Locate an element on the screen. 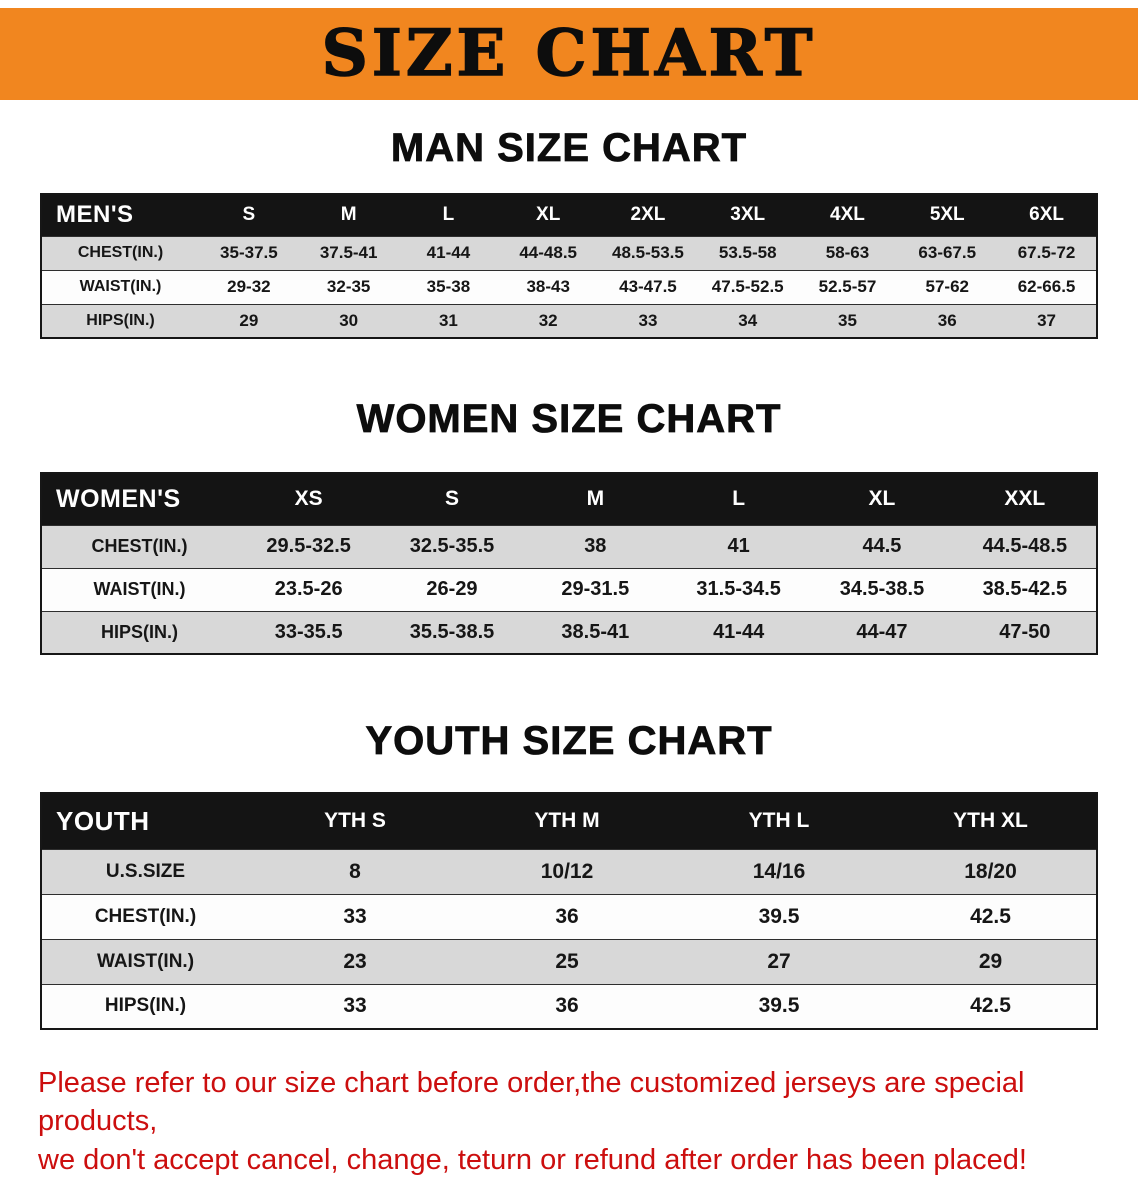  table-cell: 63-67.5 is located at coordinates (947, 252).